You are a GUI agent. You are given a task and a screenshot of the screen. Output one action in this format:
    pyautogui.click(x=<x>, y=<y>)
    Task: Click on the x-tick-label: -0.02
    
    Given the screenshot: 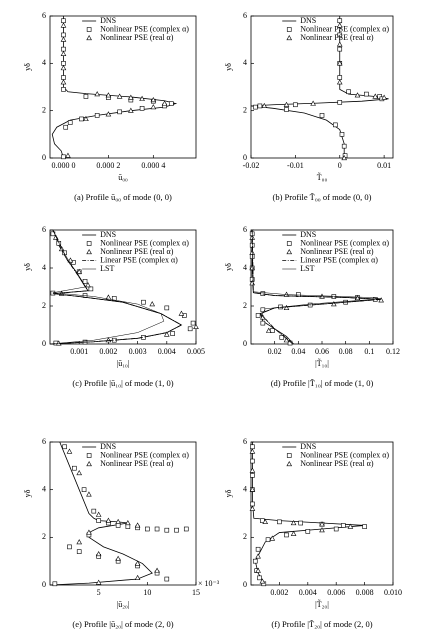 What is the action you would take?
    pyautogui.click(x=251, y=165)
    